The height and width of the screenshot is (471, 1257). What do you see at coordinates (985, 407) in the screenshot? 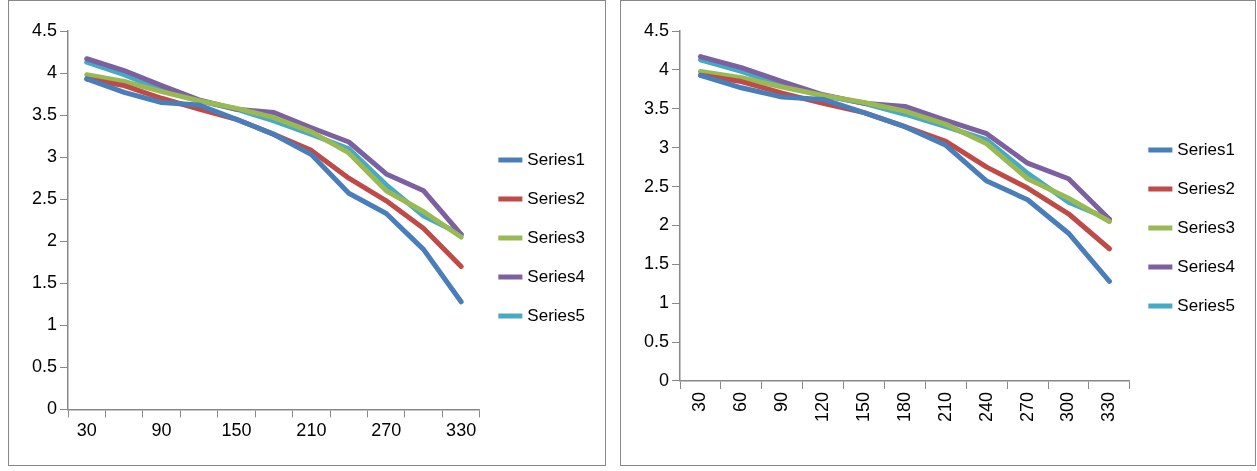
I see `x-tick-label: 240` at bounding box center [985, 407].